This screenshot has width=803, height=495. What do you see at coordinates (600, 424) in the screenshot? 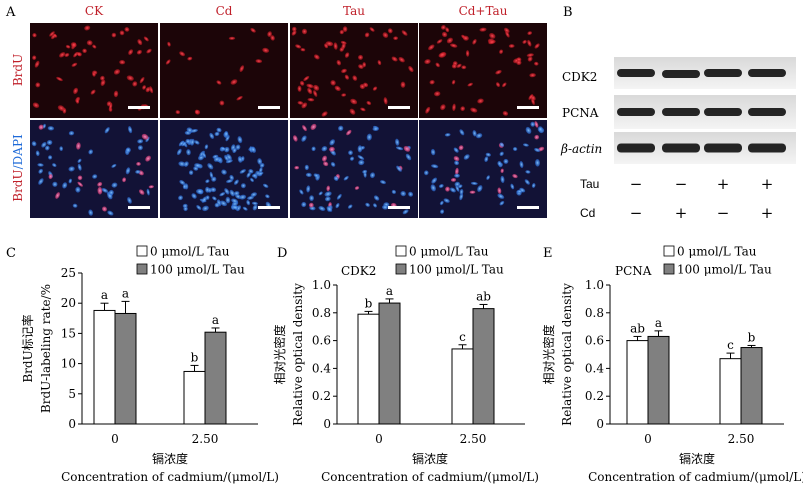
I see `chart-e-ytick-label: 0` at bounding box center [600, 424].